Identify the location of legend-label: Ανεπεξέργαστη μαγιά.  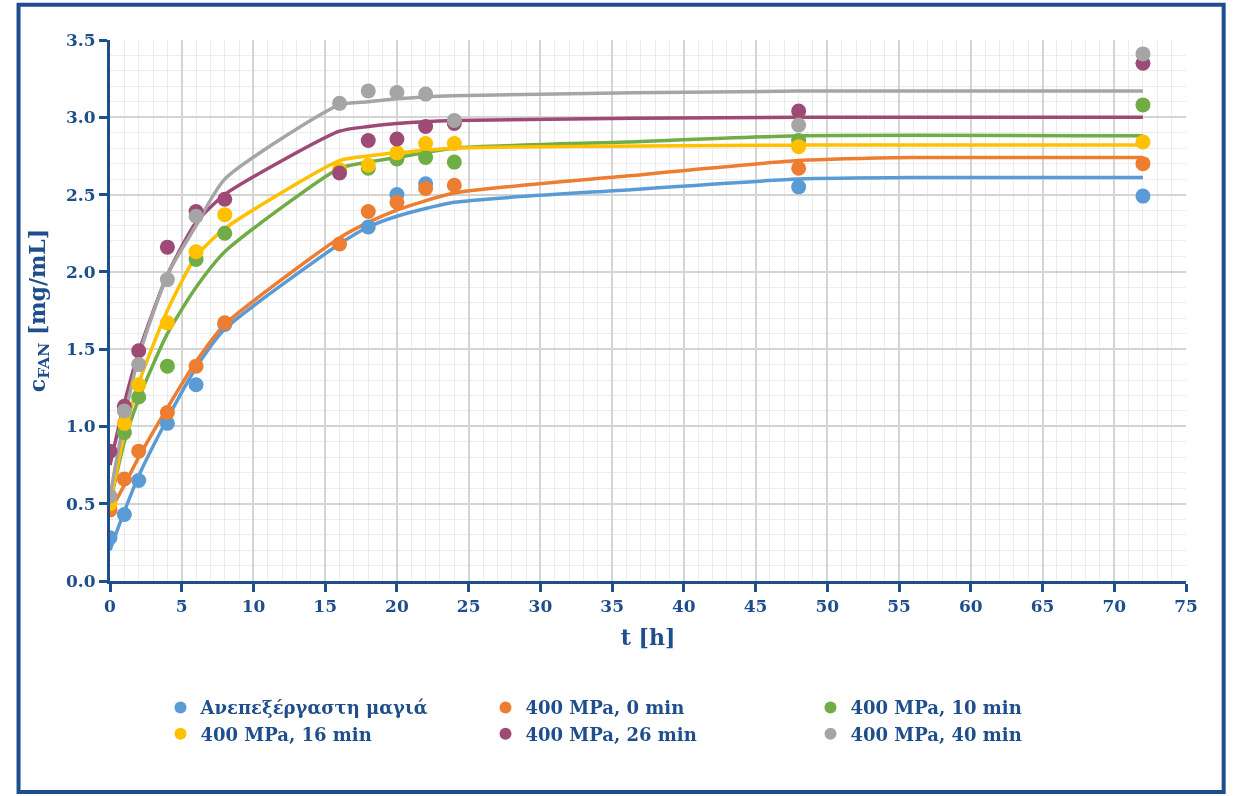
(313, 708).